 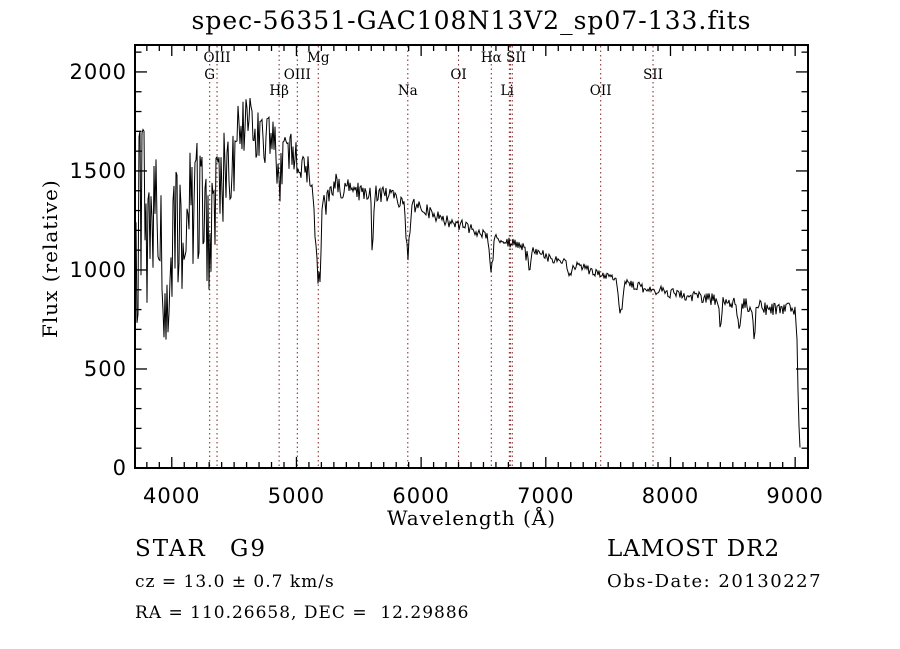 What do you see at coordinates (209, 75) in the screenshot?
I see `spectral-line-label: G` at bounding box center [209, 75].